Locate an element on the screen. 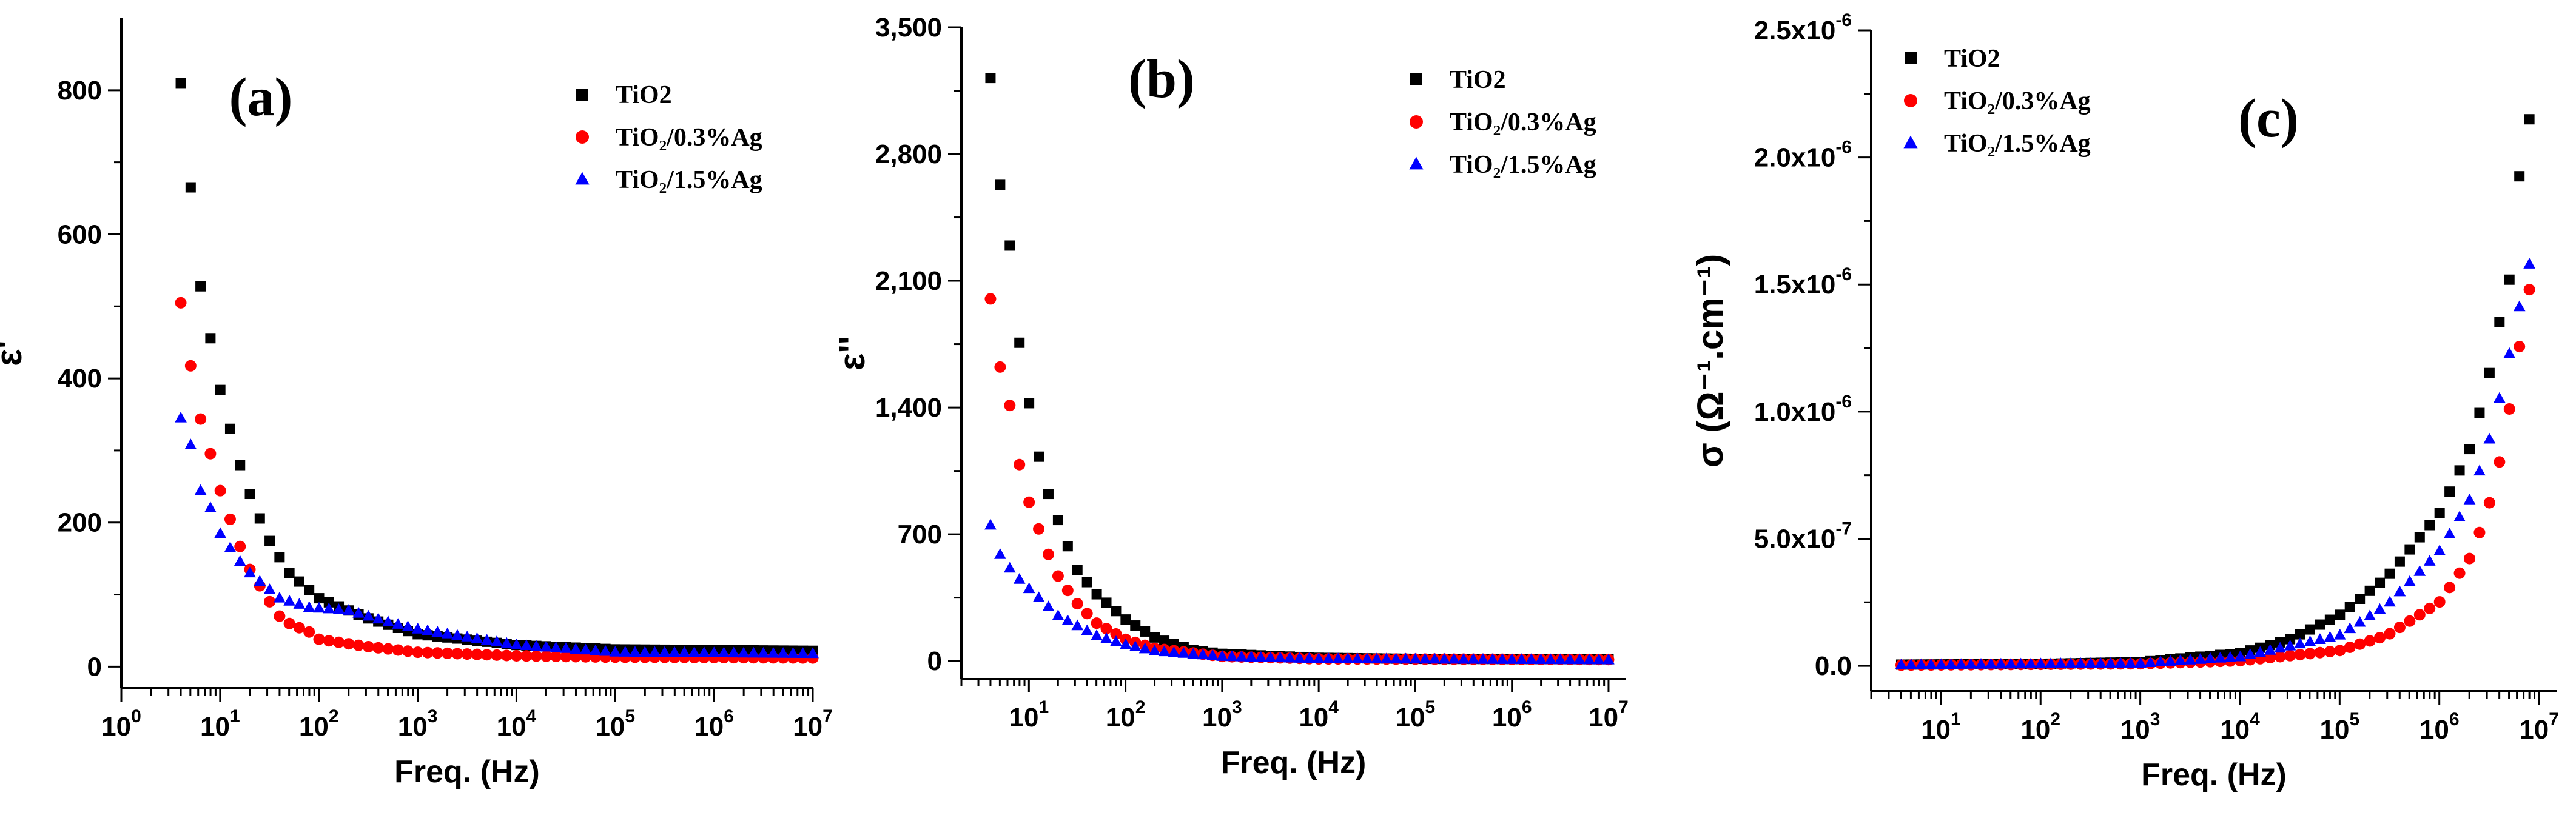 The width and height of the screenshot is (2576, 818). series-TiO2/1.5%Ag is located at coordinates (497, 535).